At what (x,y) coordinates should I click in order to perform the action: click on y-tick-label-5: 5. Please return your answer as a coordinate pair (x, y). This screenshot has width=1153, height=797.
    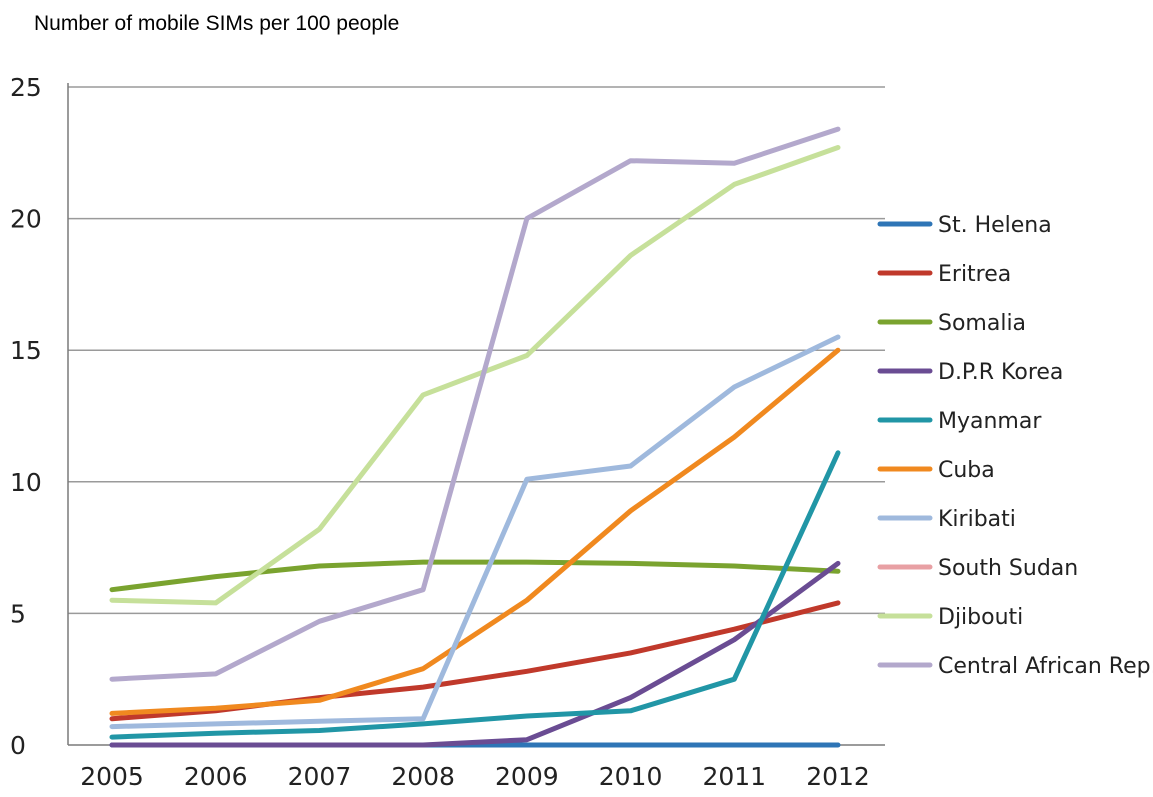
    Looking at the image, I should click on (18, 613).